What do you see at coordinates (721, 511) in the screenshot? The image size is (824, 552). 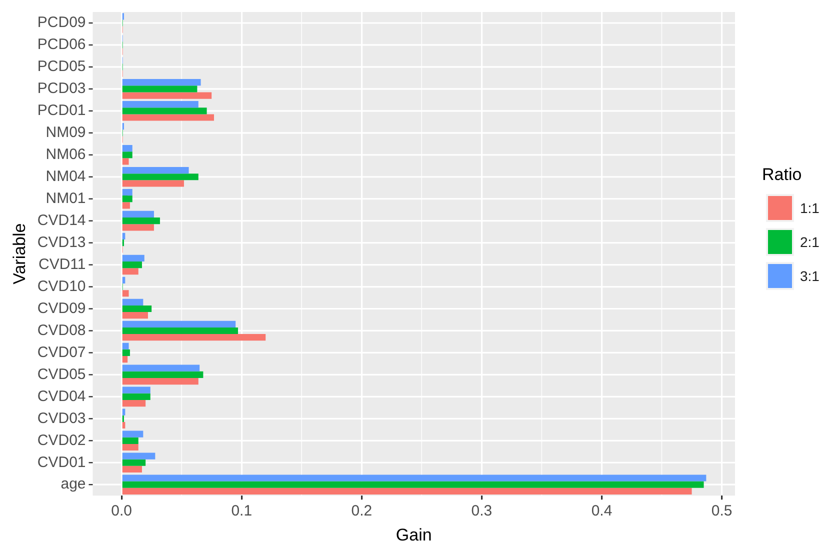 I see `x-tick-label: 0.5` at bounding box center [721, 511].